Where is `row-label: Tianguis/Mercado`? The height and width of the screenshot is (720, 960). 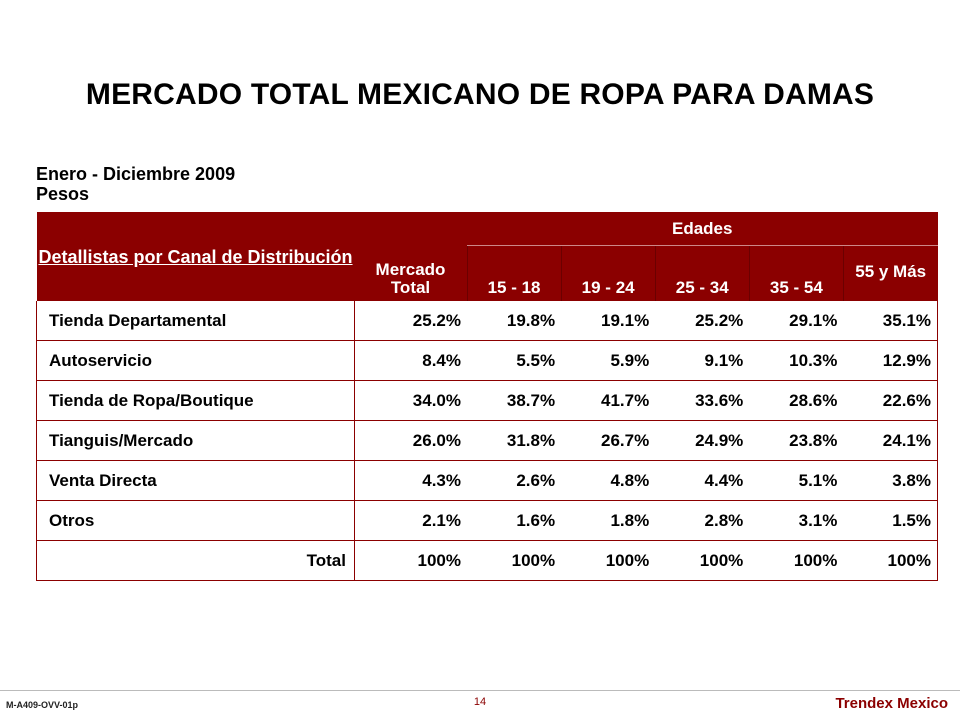
row-label: Tianguis/Mercado is located at coordinates (195, 440).